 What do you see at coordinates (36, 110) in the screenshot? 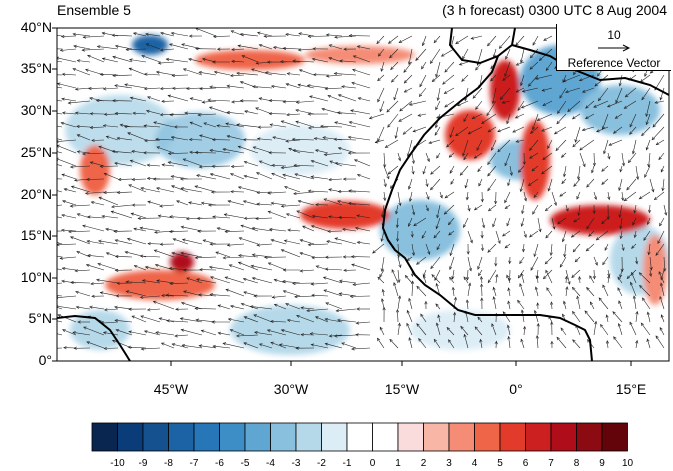
I see `lat-label: 30°N` at bounding box center [36, 110].